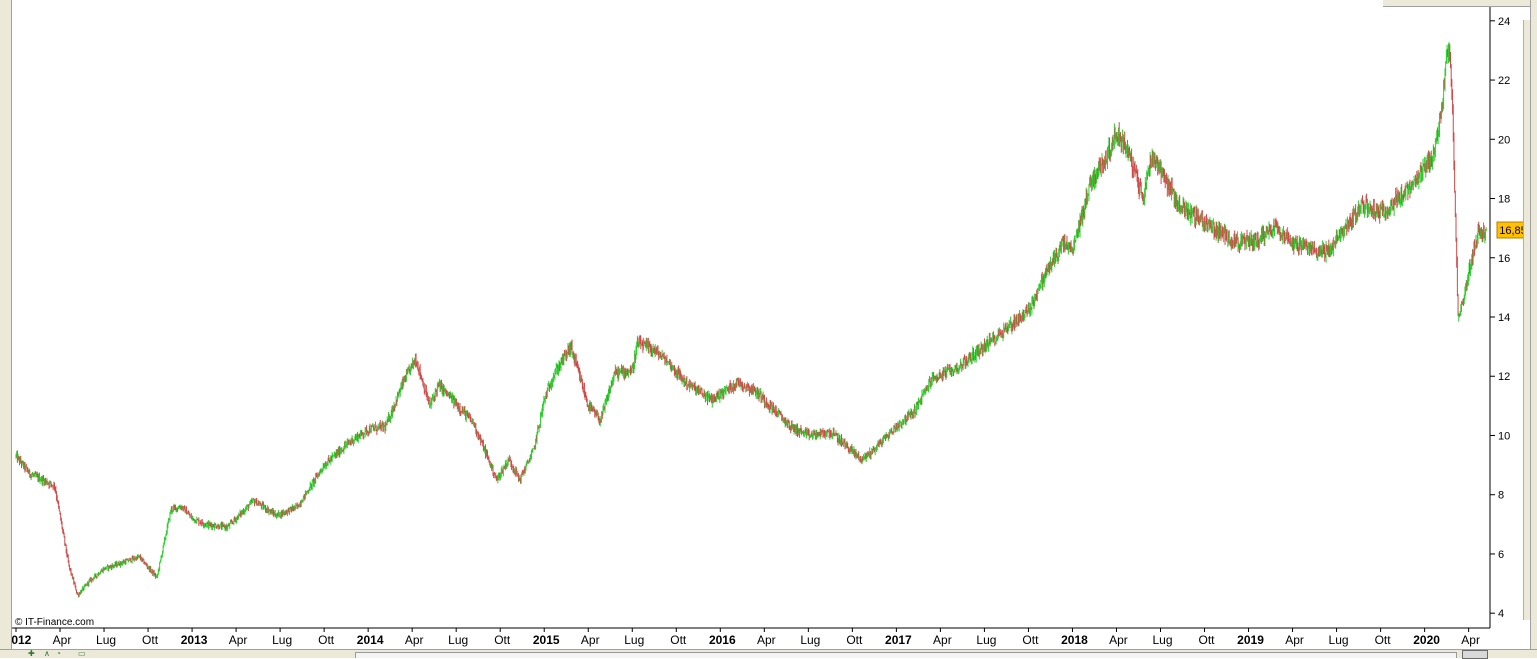 The image size is (1537, 659). Describe the element at coordinates (194, 640) in the screenshot. I see `x-tick-label: 2013` at that location.